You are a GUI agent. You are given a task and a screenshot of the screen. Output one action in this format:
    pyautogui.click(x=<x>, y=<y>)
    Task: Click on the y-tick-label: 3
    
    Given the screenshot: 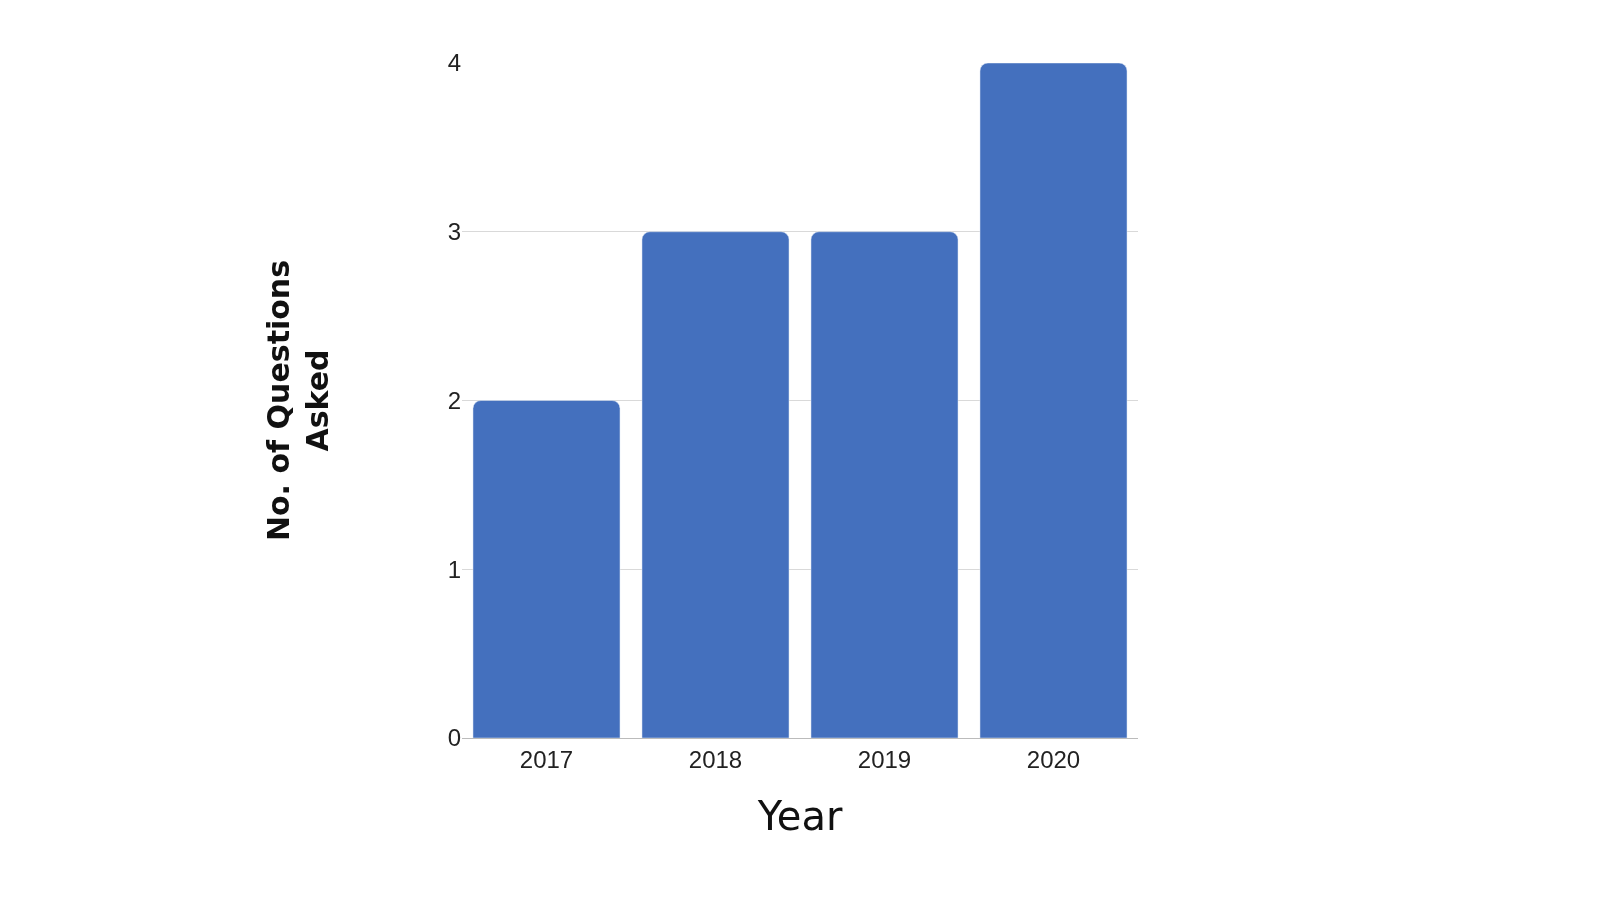 What is the action you would take?
    pyautogui.click(x=454, y=232)
    